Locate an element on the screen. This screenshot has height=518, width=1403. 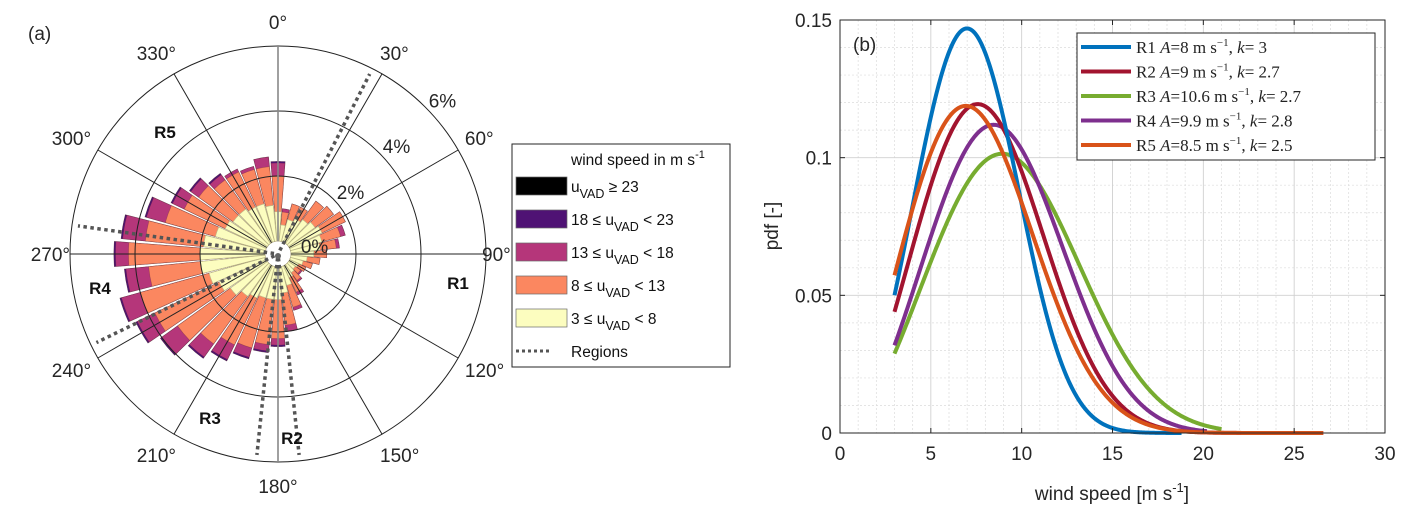
angle-tick-label: 30° is located at coordinates (394, 54).